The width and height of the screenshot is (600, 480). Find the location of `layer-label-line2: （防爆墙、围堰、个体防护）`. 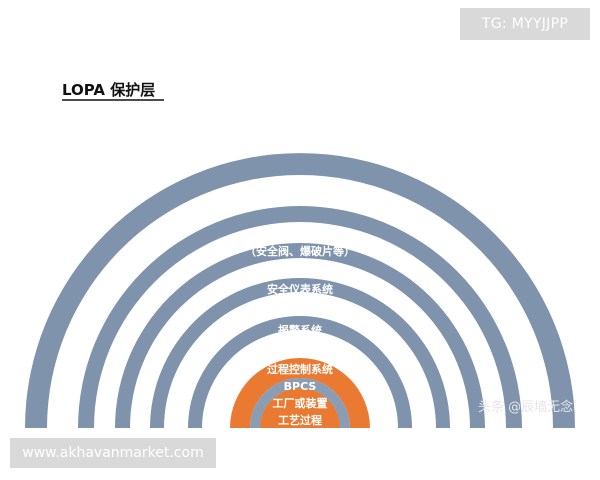

layer-label-line2: （防爆墙、围堰、个体防护） is located at coordinates (300, 199).